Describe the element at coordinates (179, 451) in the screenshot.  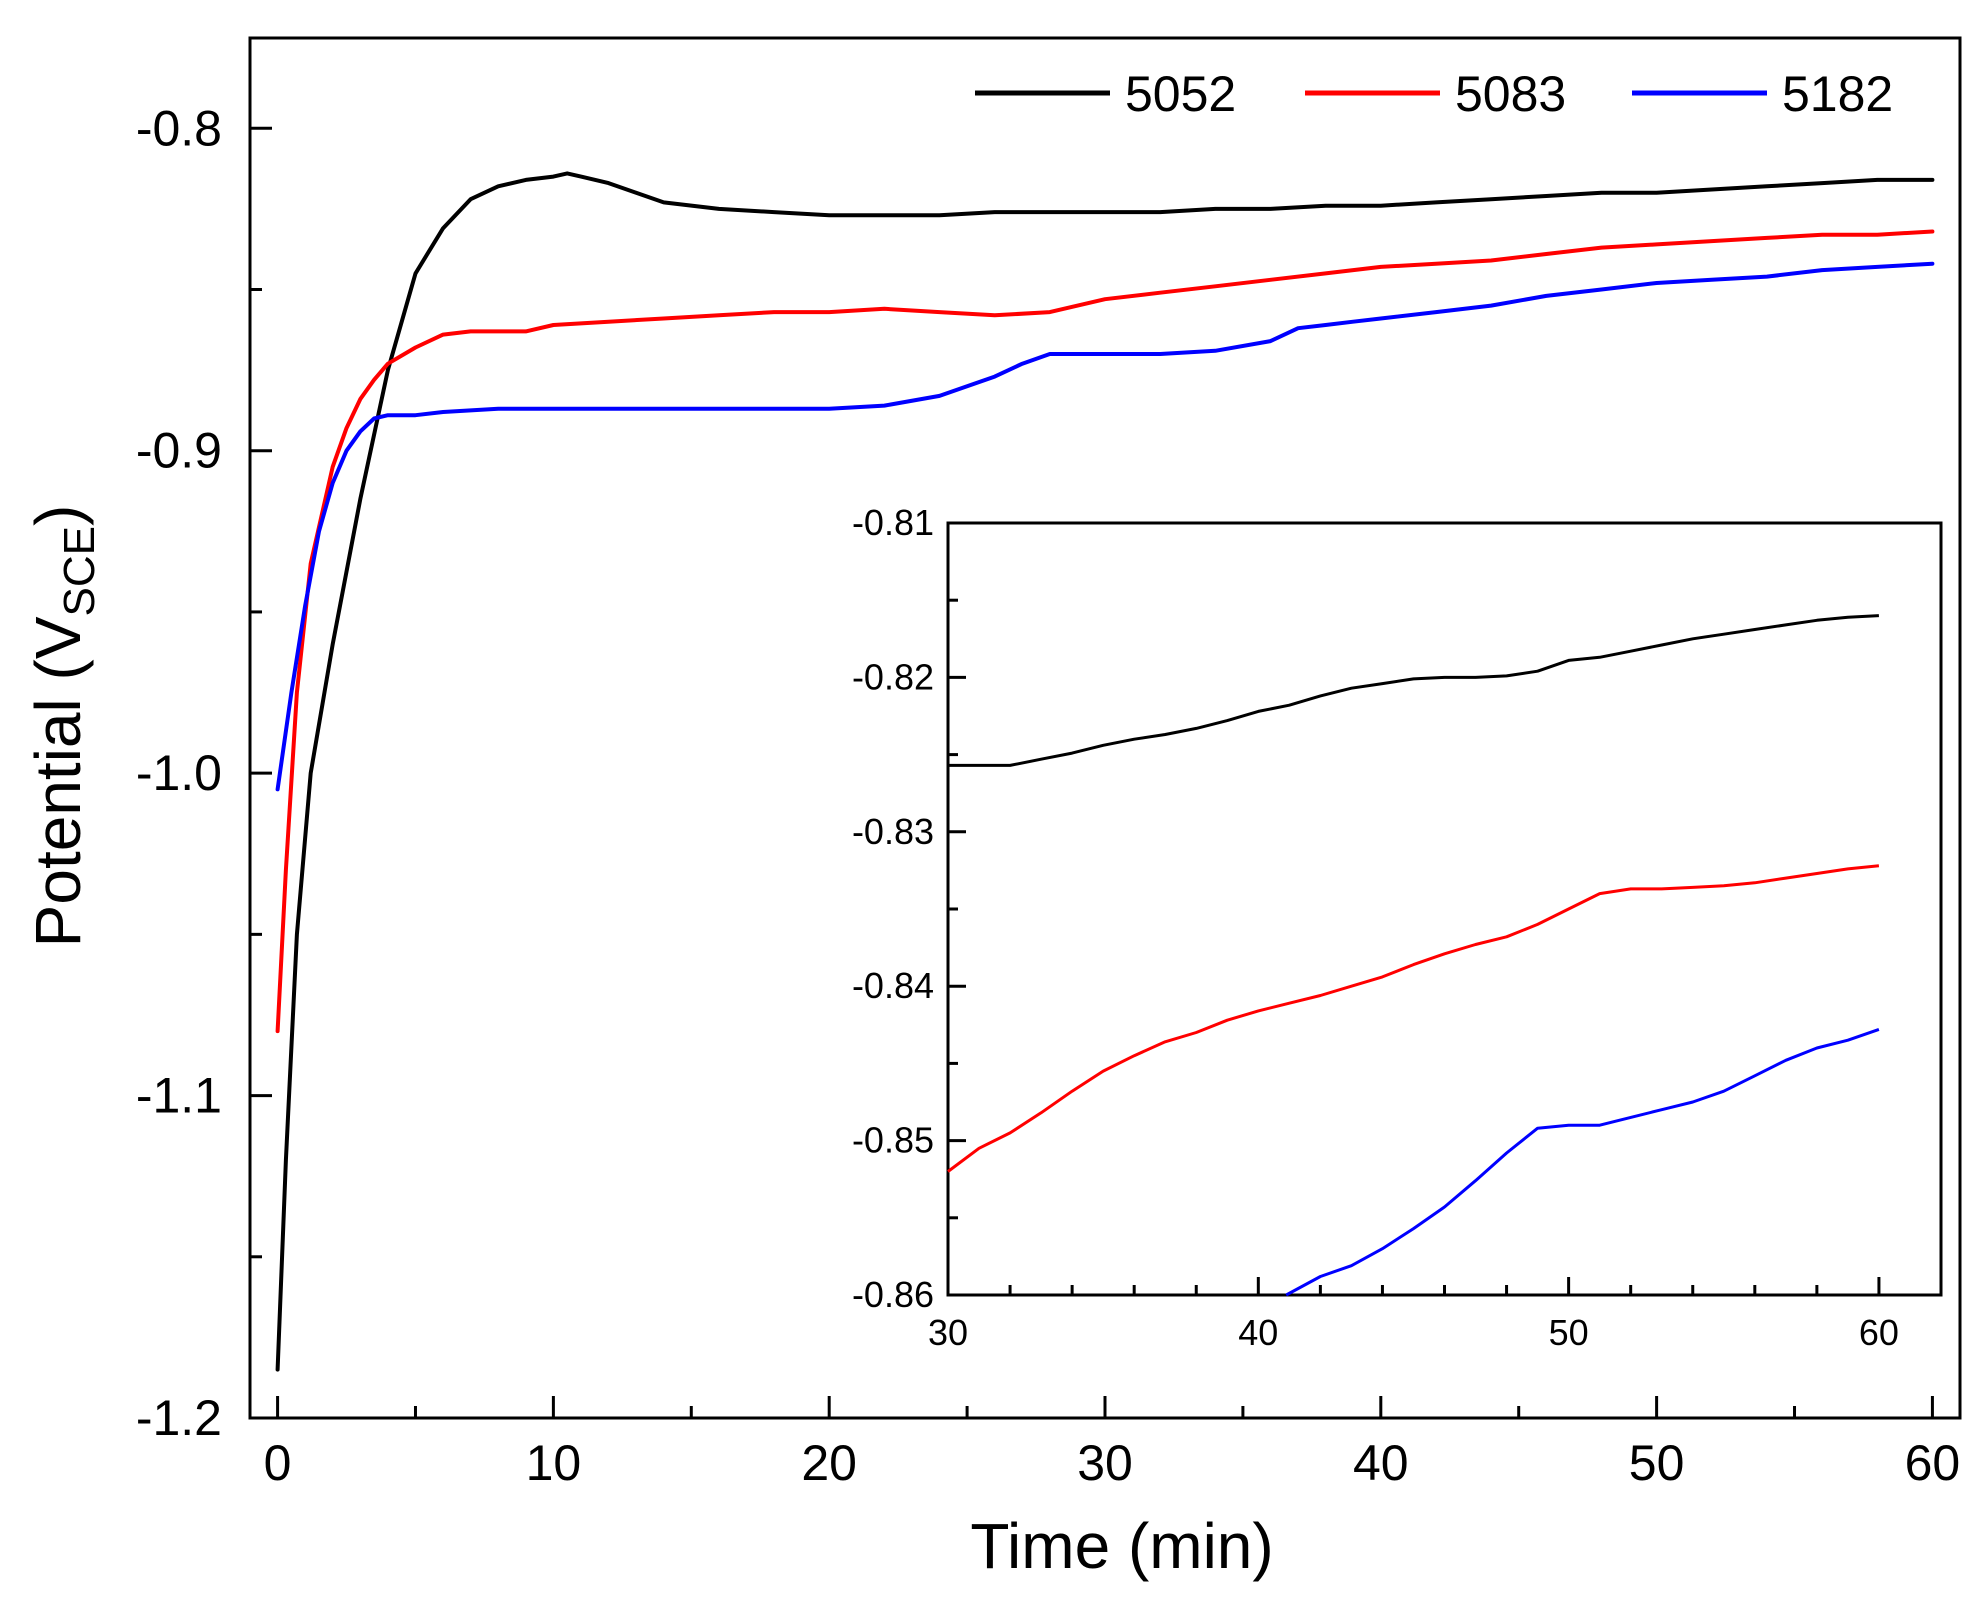
I see `main-y-tick-label: -0.9` at that location.